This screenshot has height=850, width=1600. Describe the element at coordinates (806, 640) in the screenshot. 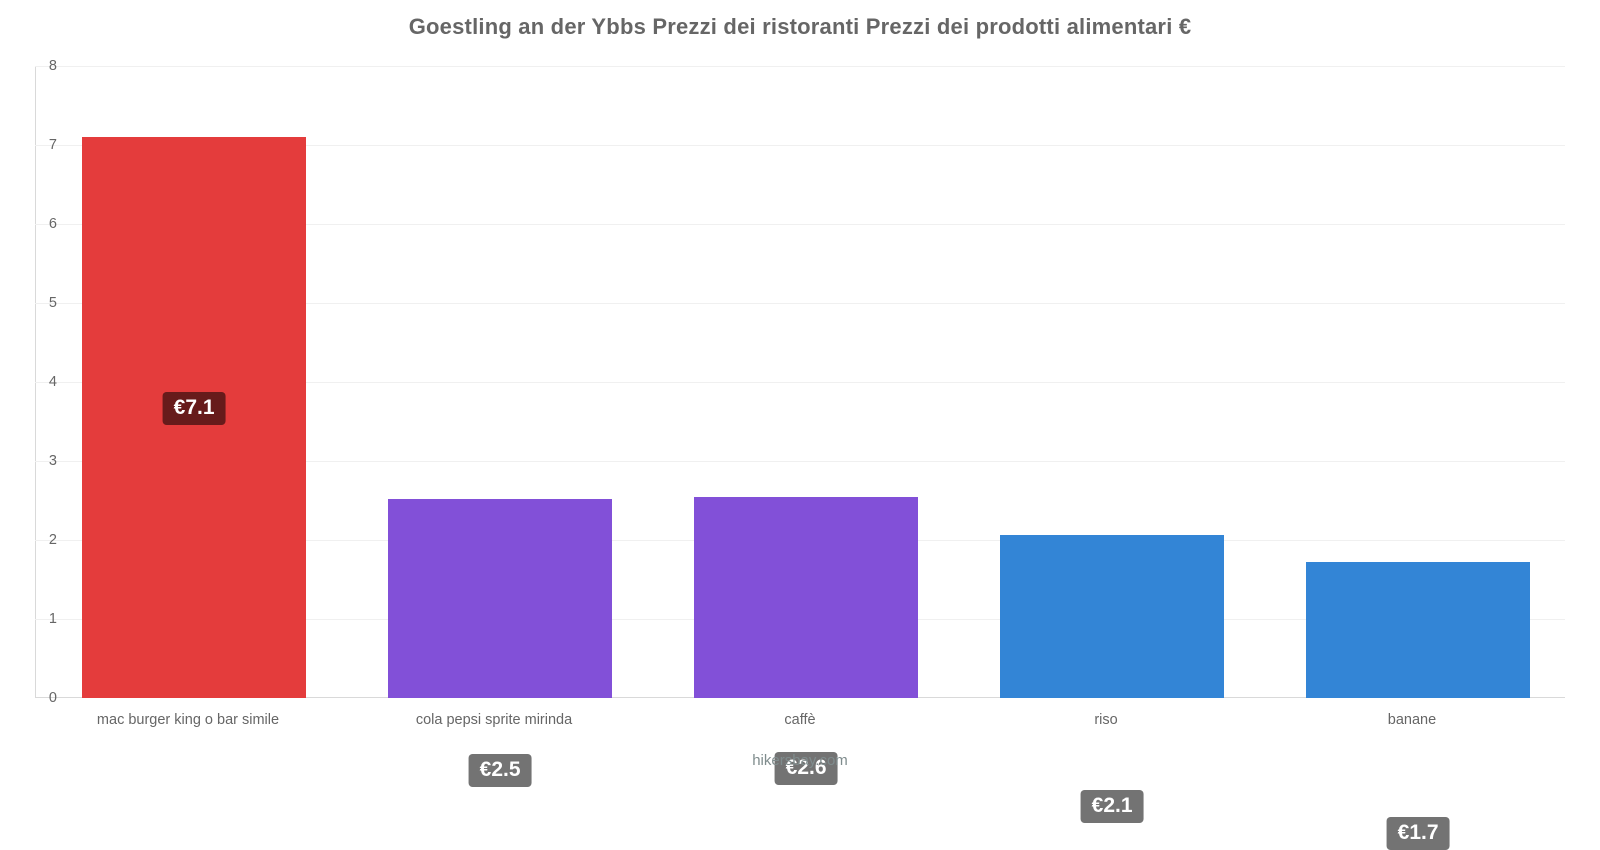

I see `bar: €2.6` at that location.